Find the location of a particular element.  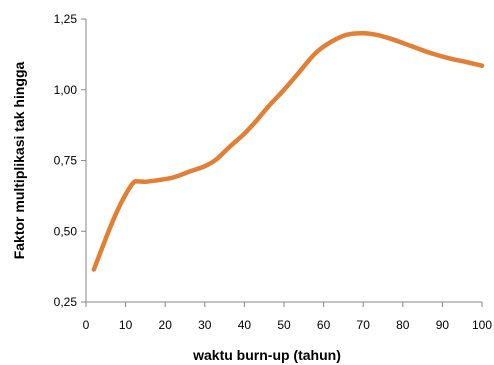

y-axis-title: Faktor multiplikasi tak hingga is located at coordinates (19, 160).